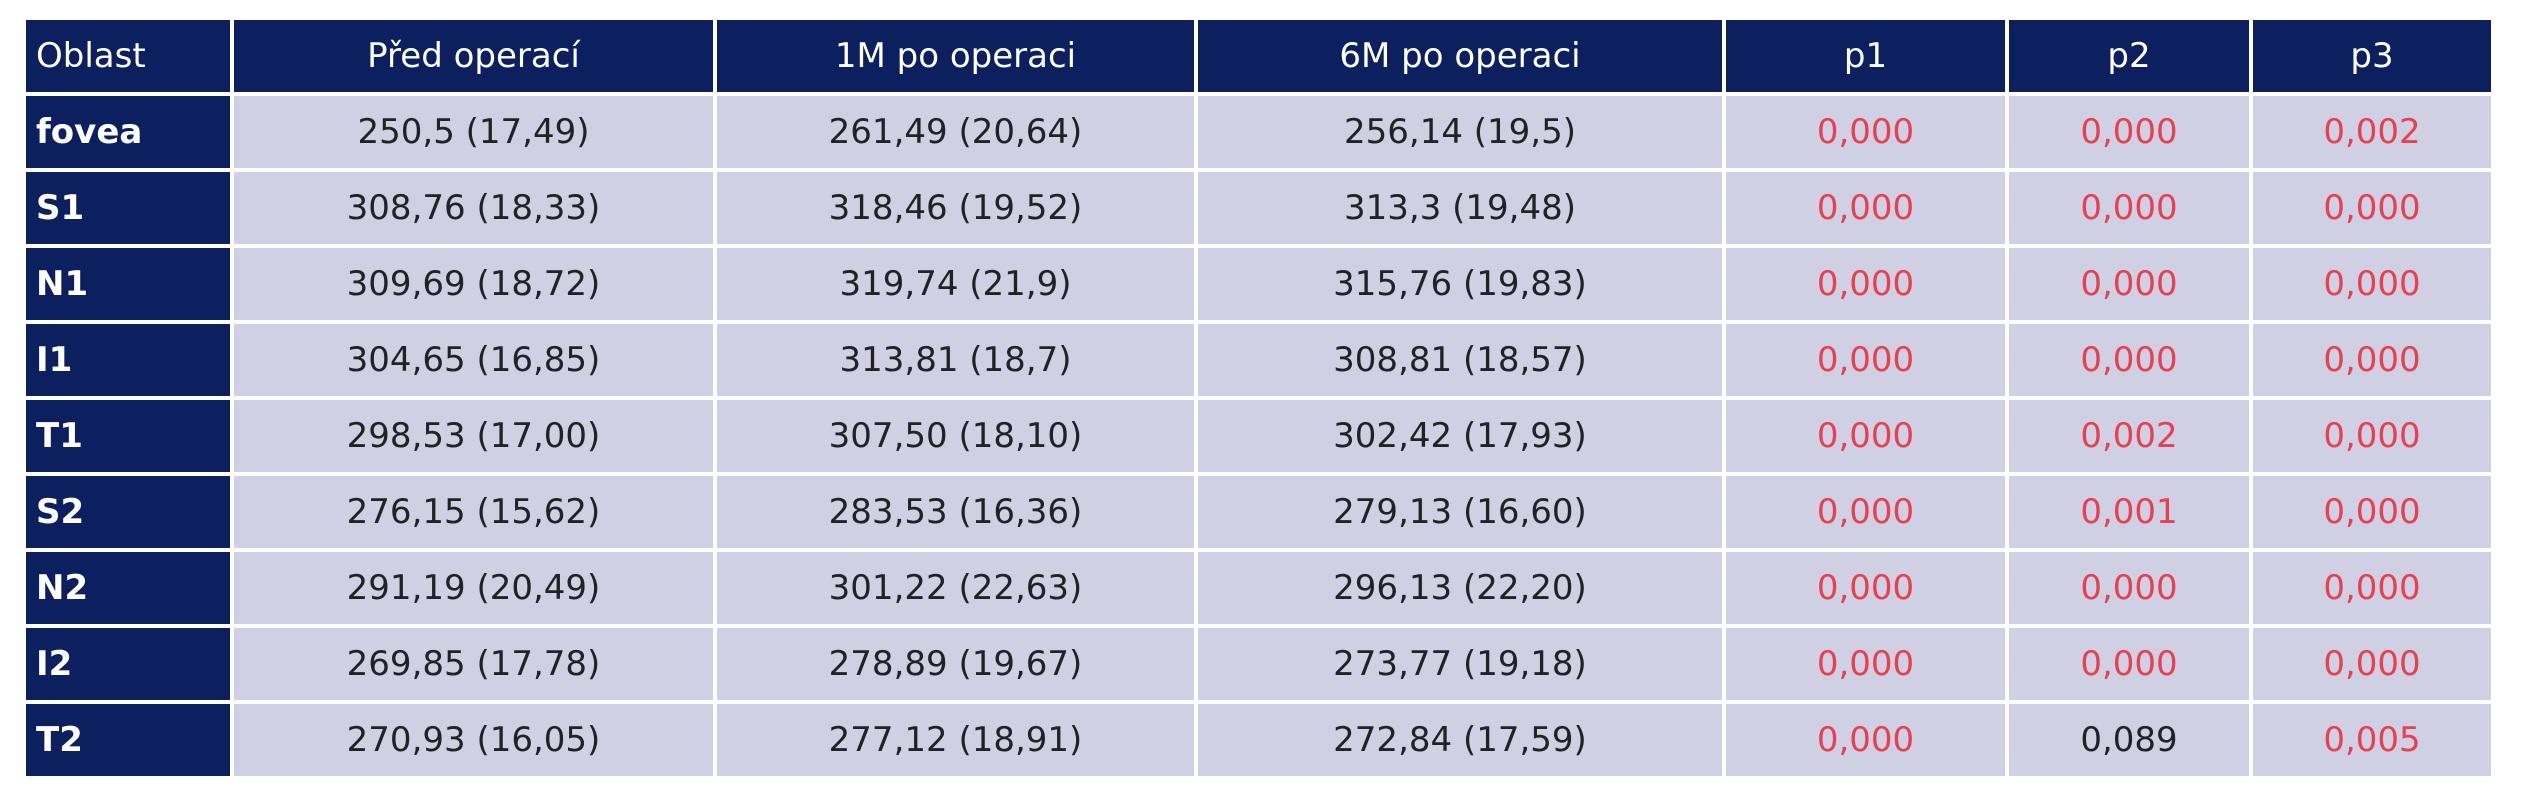 The image size is (2521, 800). What do you see at coordinates (2129, 56) in the screenshot?
I see `header-cell: p2` at bounding box center [2129, 56].